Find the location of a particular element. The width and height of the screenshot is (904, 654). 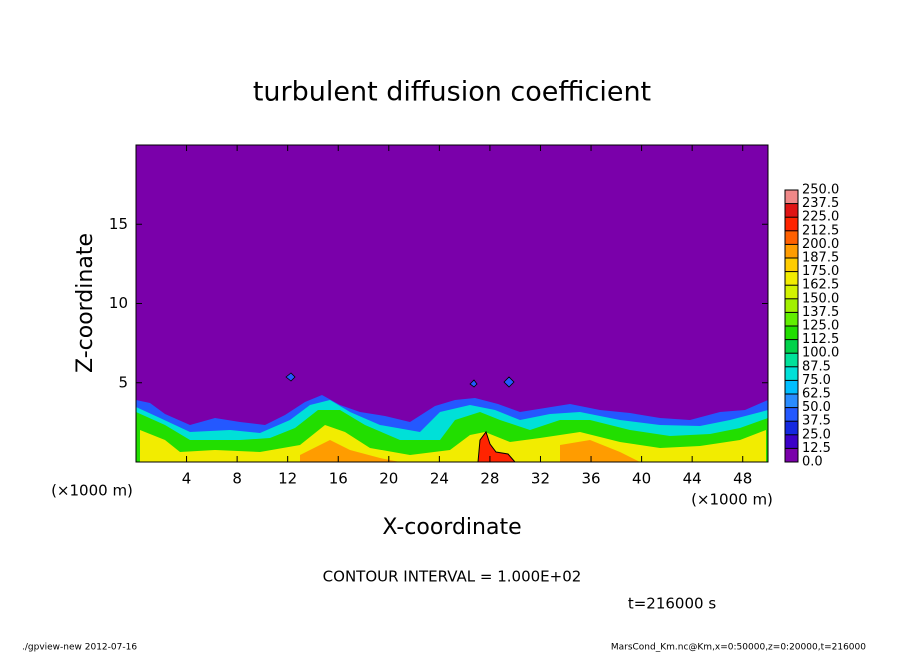

x-tick-label: 36 is located at coordinates (590, 479).